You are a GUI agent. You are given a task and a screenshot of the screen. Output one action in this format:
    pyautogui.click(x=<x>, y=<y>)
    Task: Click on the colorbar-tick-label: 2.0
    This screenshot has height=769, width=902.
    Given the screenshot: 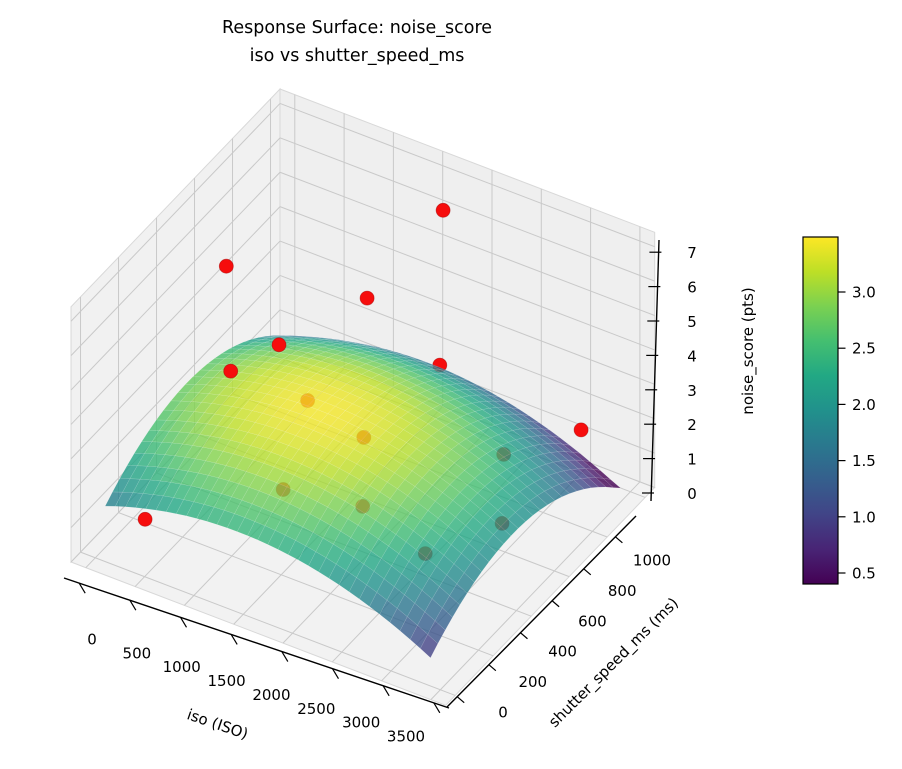 What is the action you would take?
    pyautogui.click(x=864, y=405)
    